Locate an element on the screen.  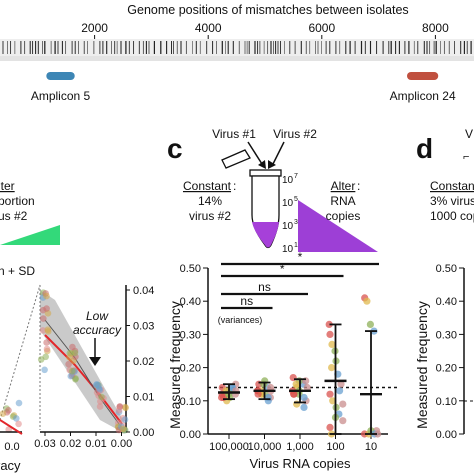
x-tick-label: 10 is located at coordinates (371, 447).